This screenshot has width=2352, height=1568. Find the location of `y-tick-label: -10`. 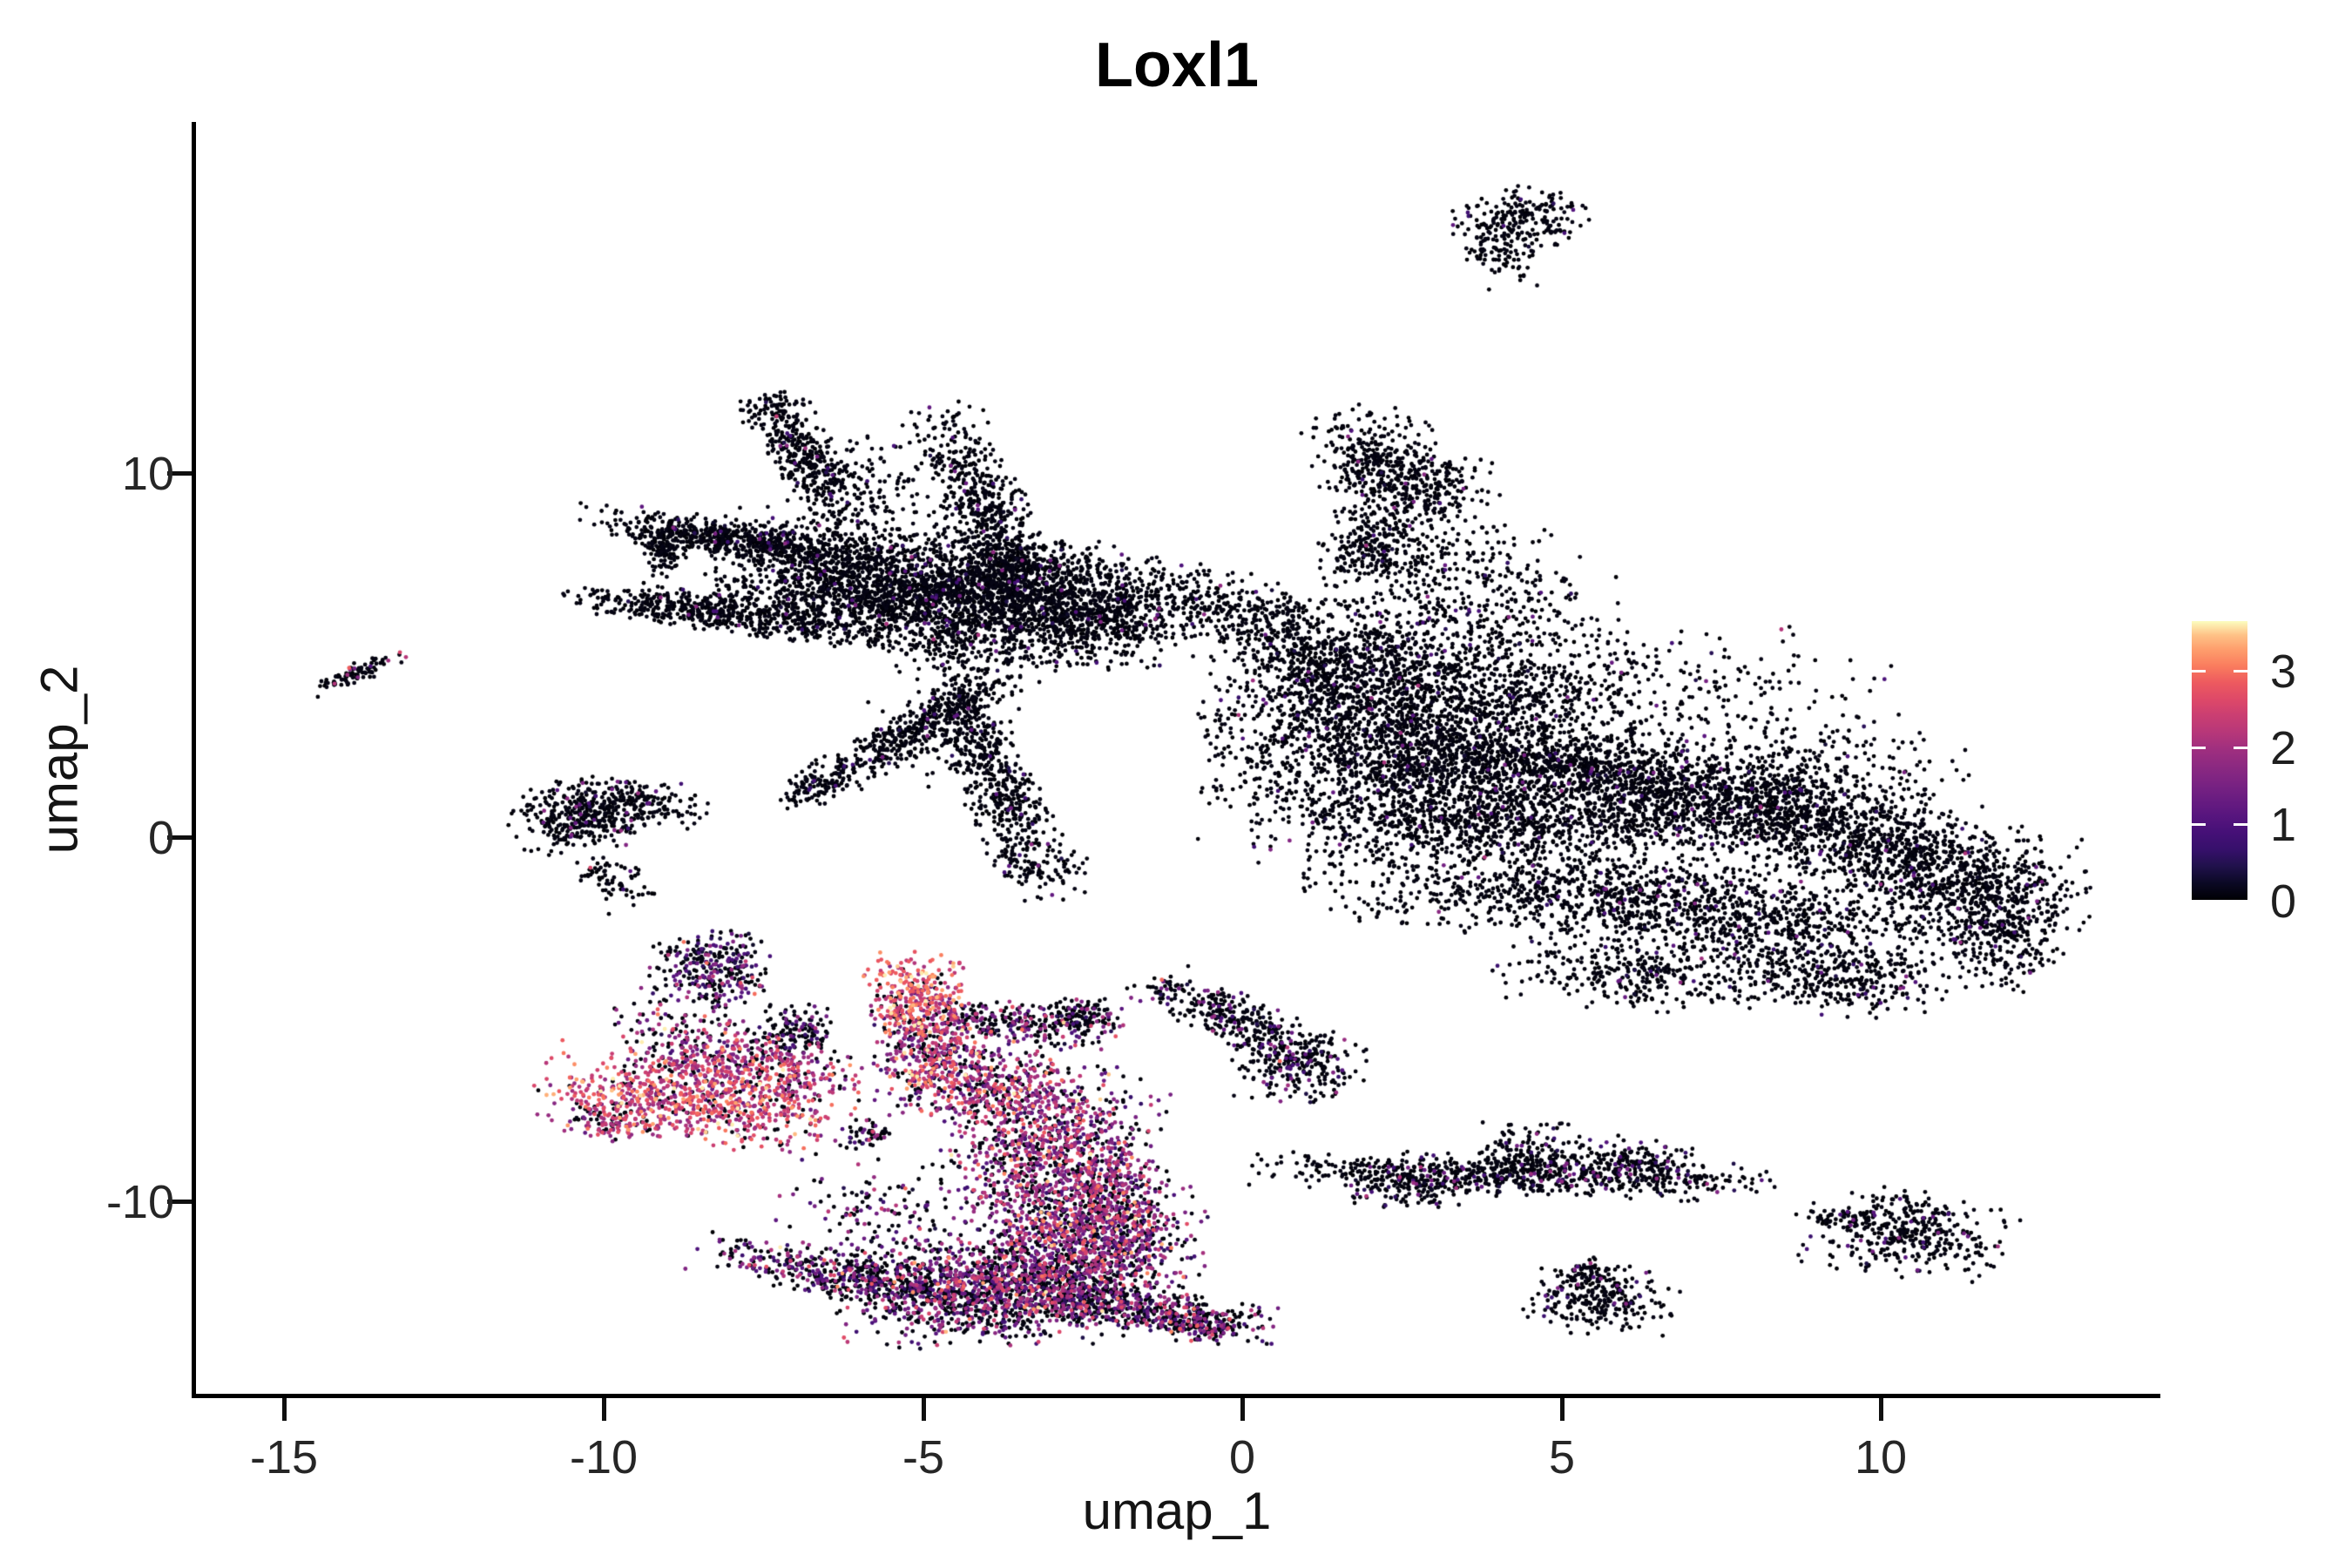

y-tick-label: -10 is located at coordinates (139, 1202).